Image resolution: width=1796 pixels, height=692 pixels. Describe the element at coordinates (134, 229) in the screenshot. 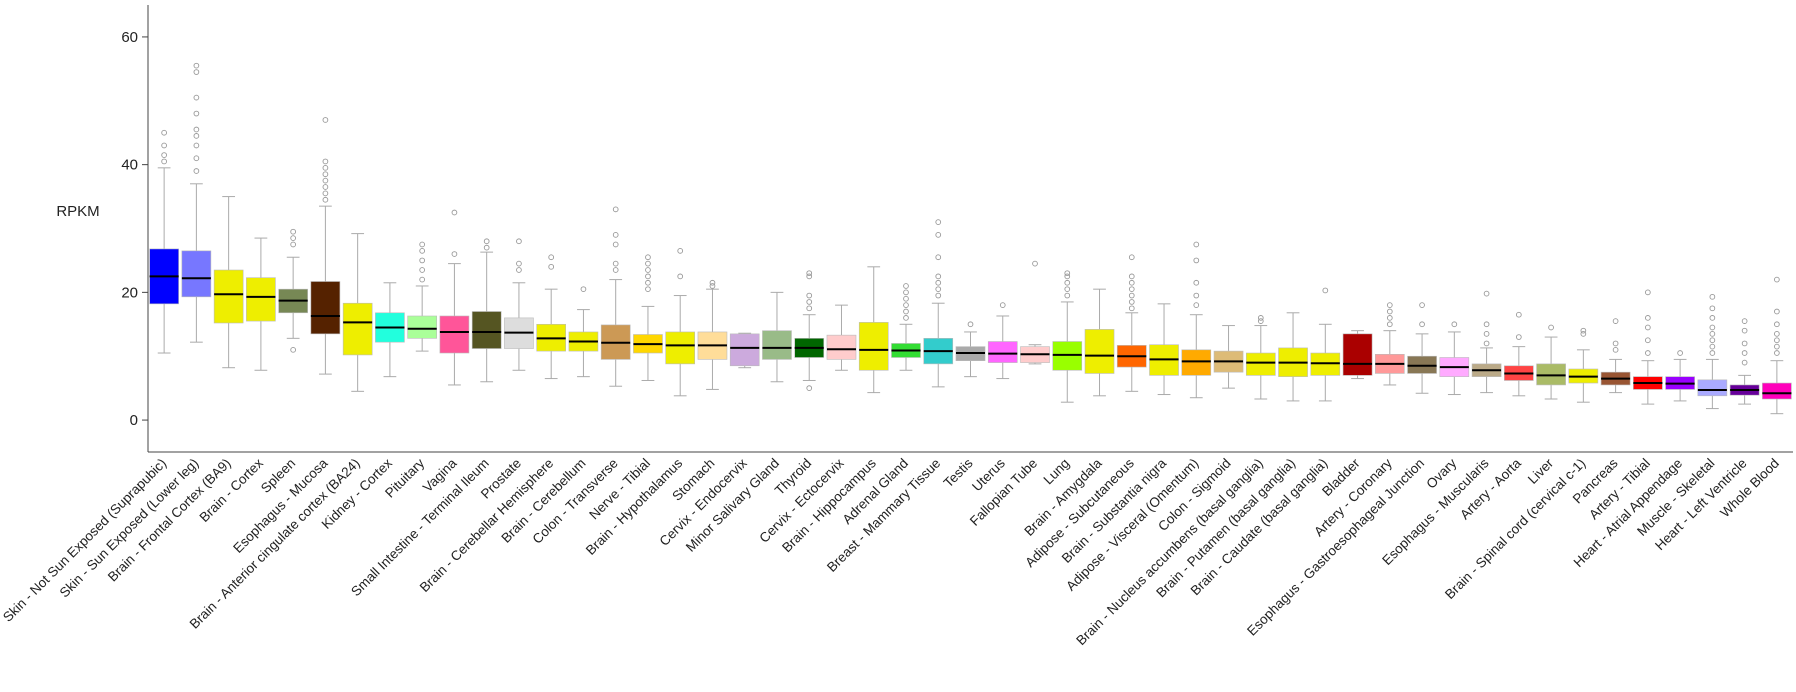

I see `y-ticks: 0 20 40 60` at that location.